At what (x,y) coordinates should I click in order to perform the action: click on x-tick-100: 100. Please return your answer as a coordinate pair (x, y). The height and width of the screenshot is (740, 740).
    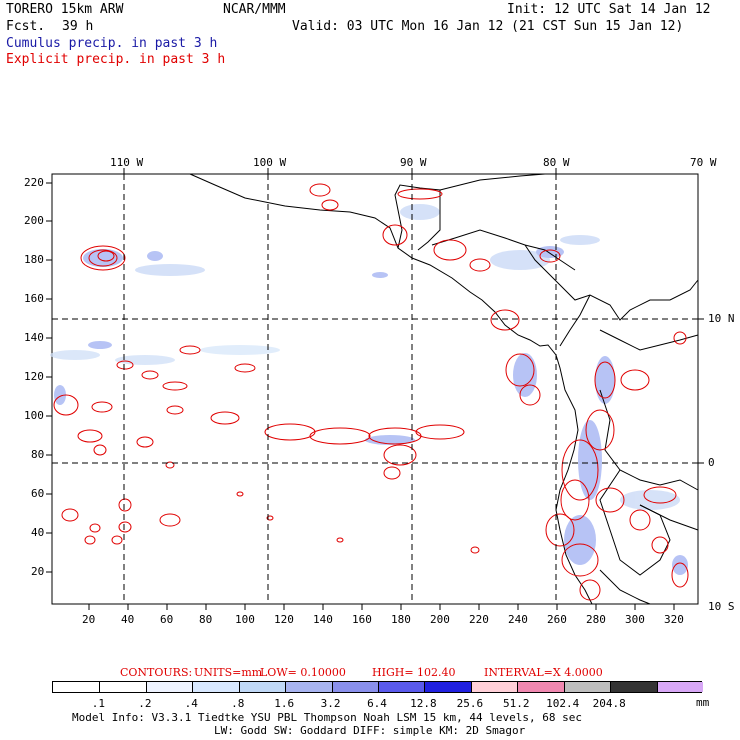
    Looking at the image, I should click on (245, 619).